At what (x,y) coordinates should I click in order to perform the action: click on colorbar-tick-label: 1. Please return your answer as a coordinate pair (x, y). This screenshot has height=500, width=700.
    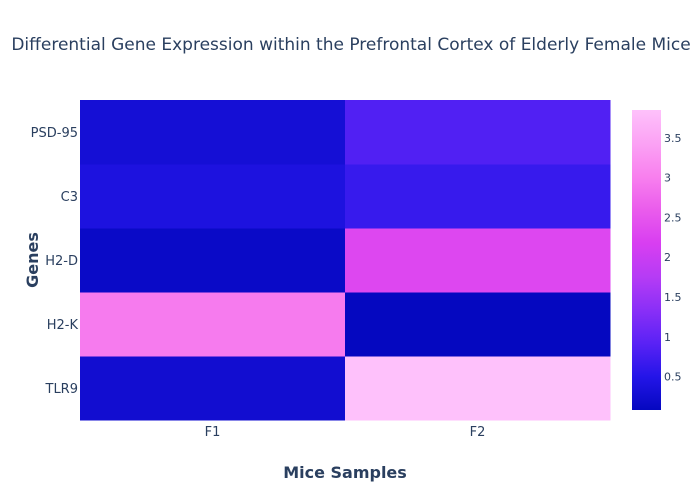
    Looking at the image, I should click on (667, 337).